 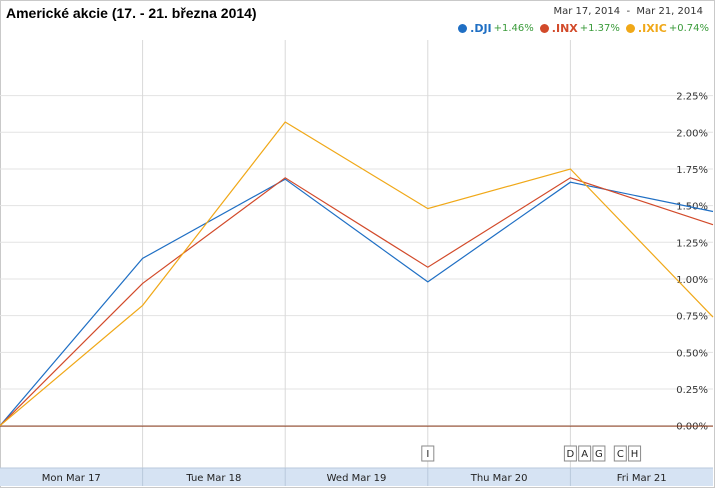 I want to click on legend: .DJI +1.46% .INX +1.37% .IXIC +0.74%, so click(x=583, y=28).